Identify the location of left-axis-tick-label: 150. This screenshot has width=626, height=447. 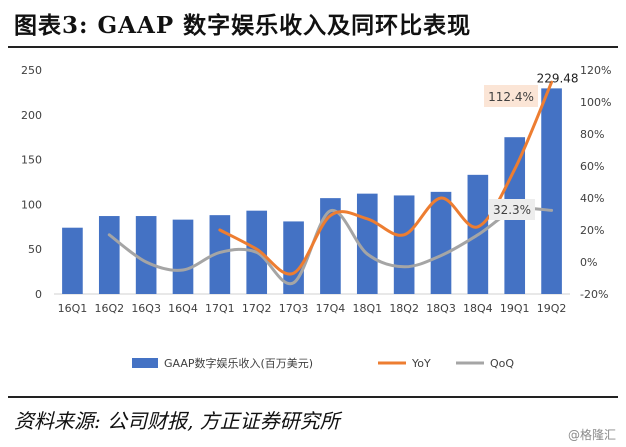
(31, 160).